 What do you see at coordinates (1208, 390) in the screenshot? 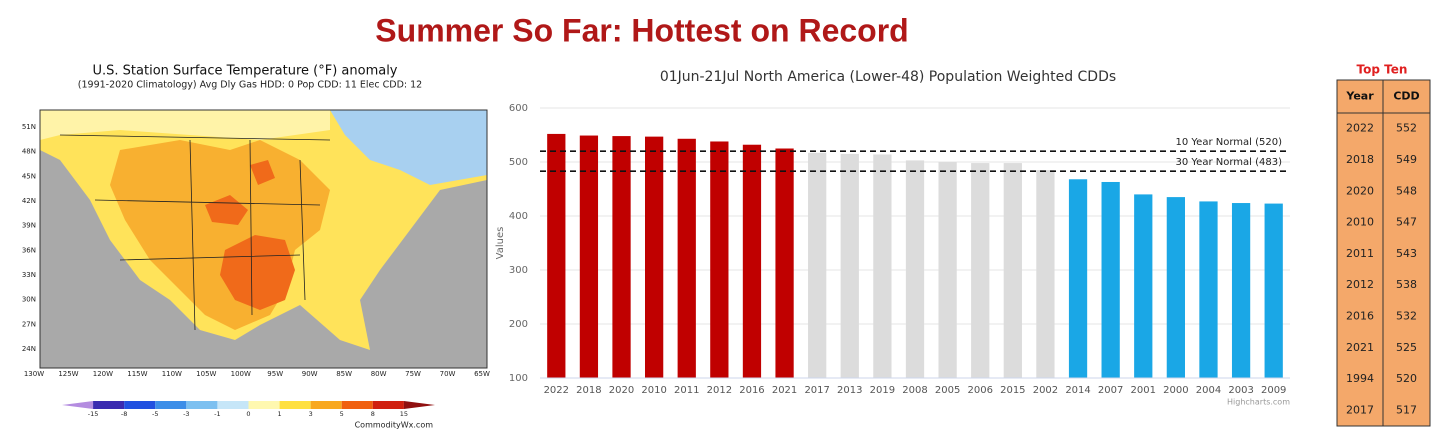
I see `x-tick-label: 2004` at bounding box center [1208, 390].